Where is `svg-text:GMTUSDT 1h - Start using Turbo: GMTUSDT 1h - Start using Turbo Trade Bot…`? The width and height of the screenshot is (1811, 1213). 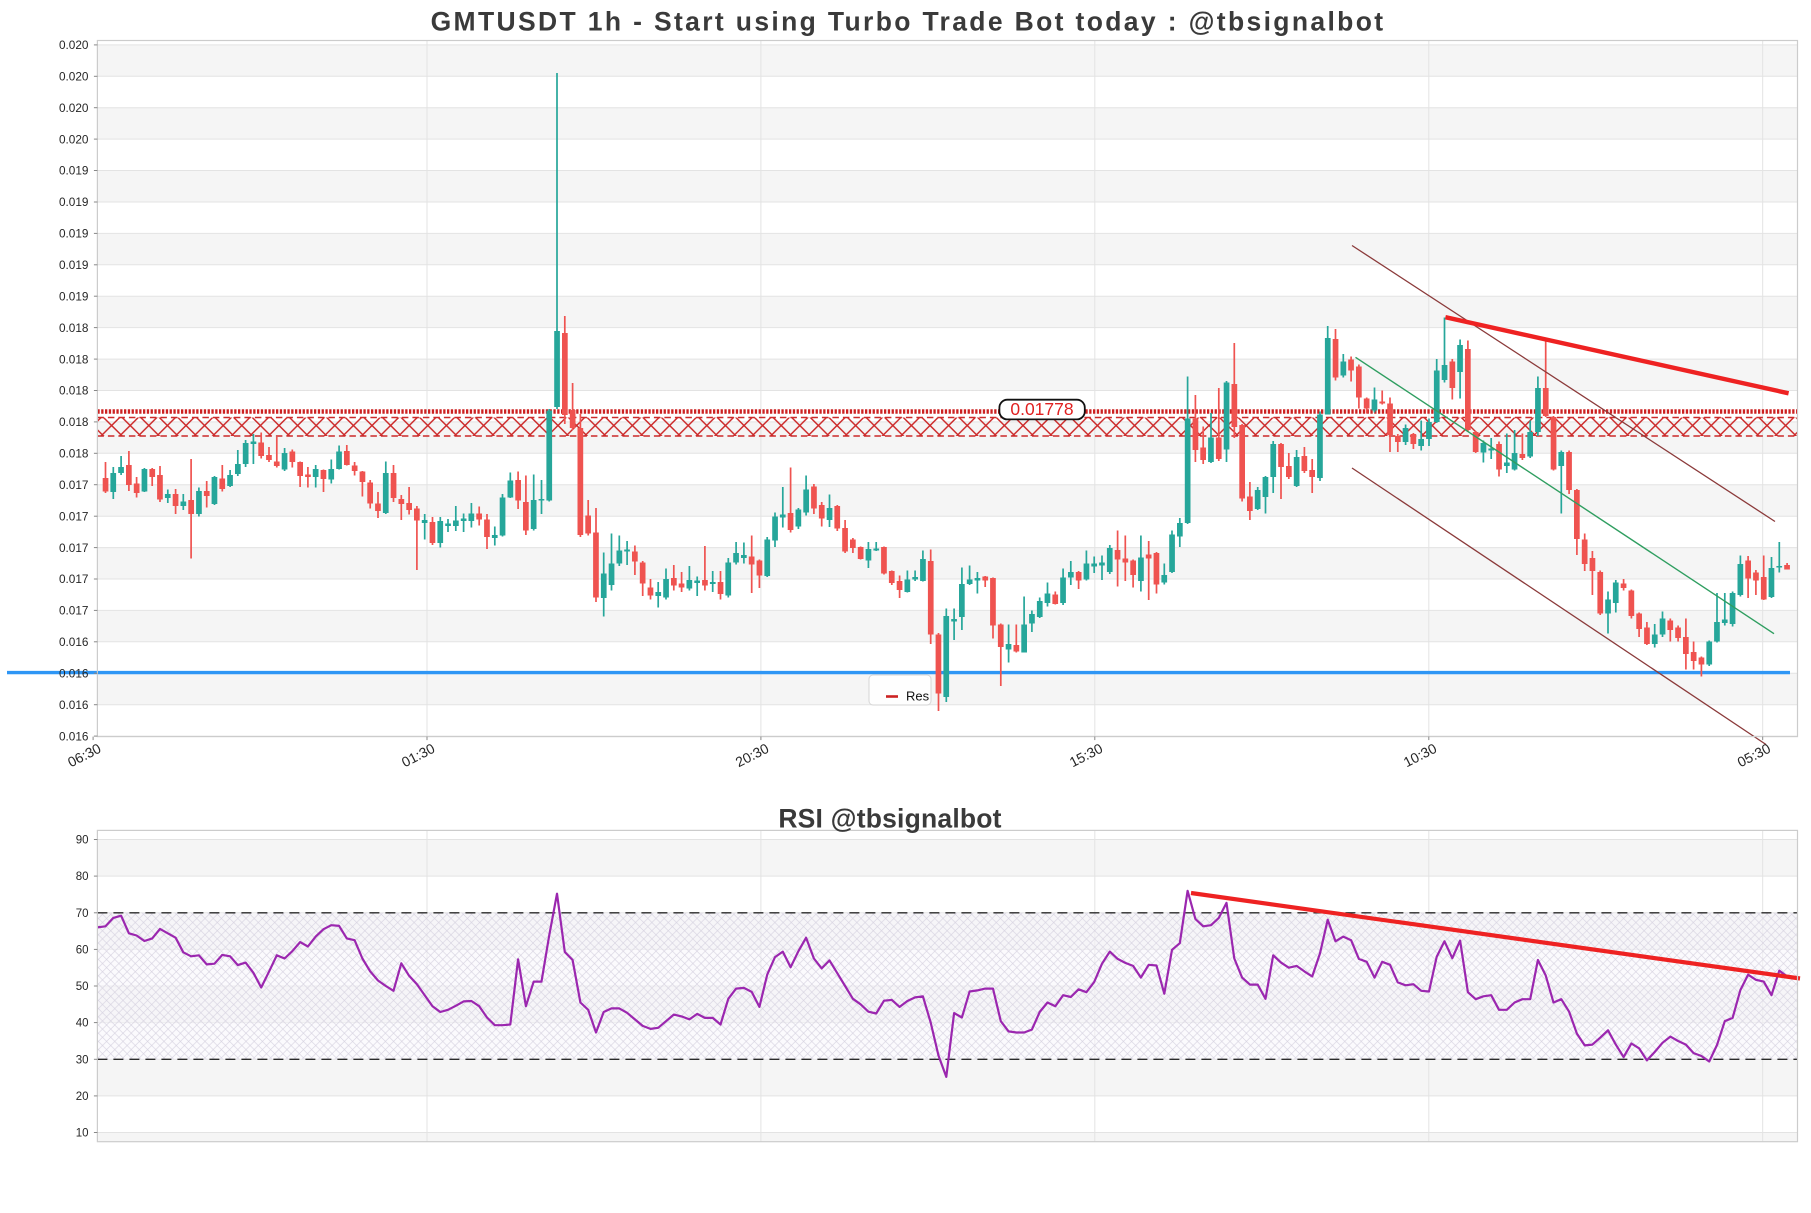
svg-text:GMTUSDT 1h - Start using Turbo: GMTUSDT 1h - Start using Turbo Trade Bot… is located at coordinates (908, 22).